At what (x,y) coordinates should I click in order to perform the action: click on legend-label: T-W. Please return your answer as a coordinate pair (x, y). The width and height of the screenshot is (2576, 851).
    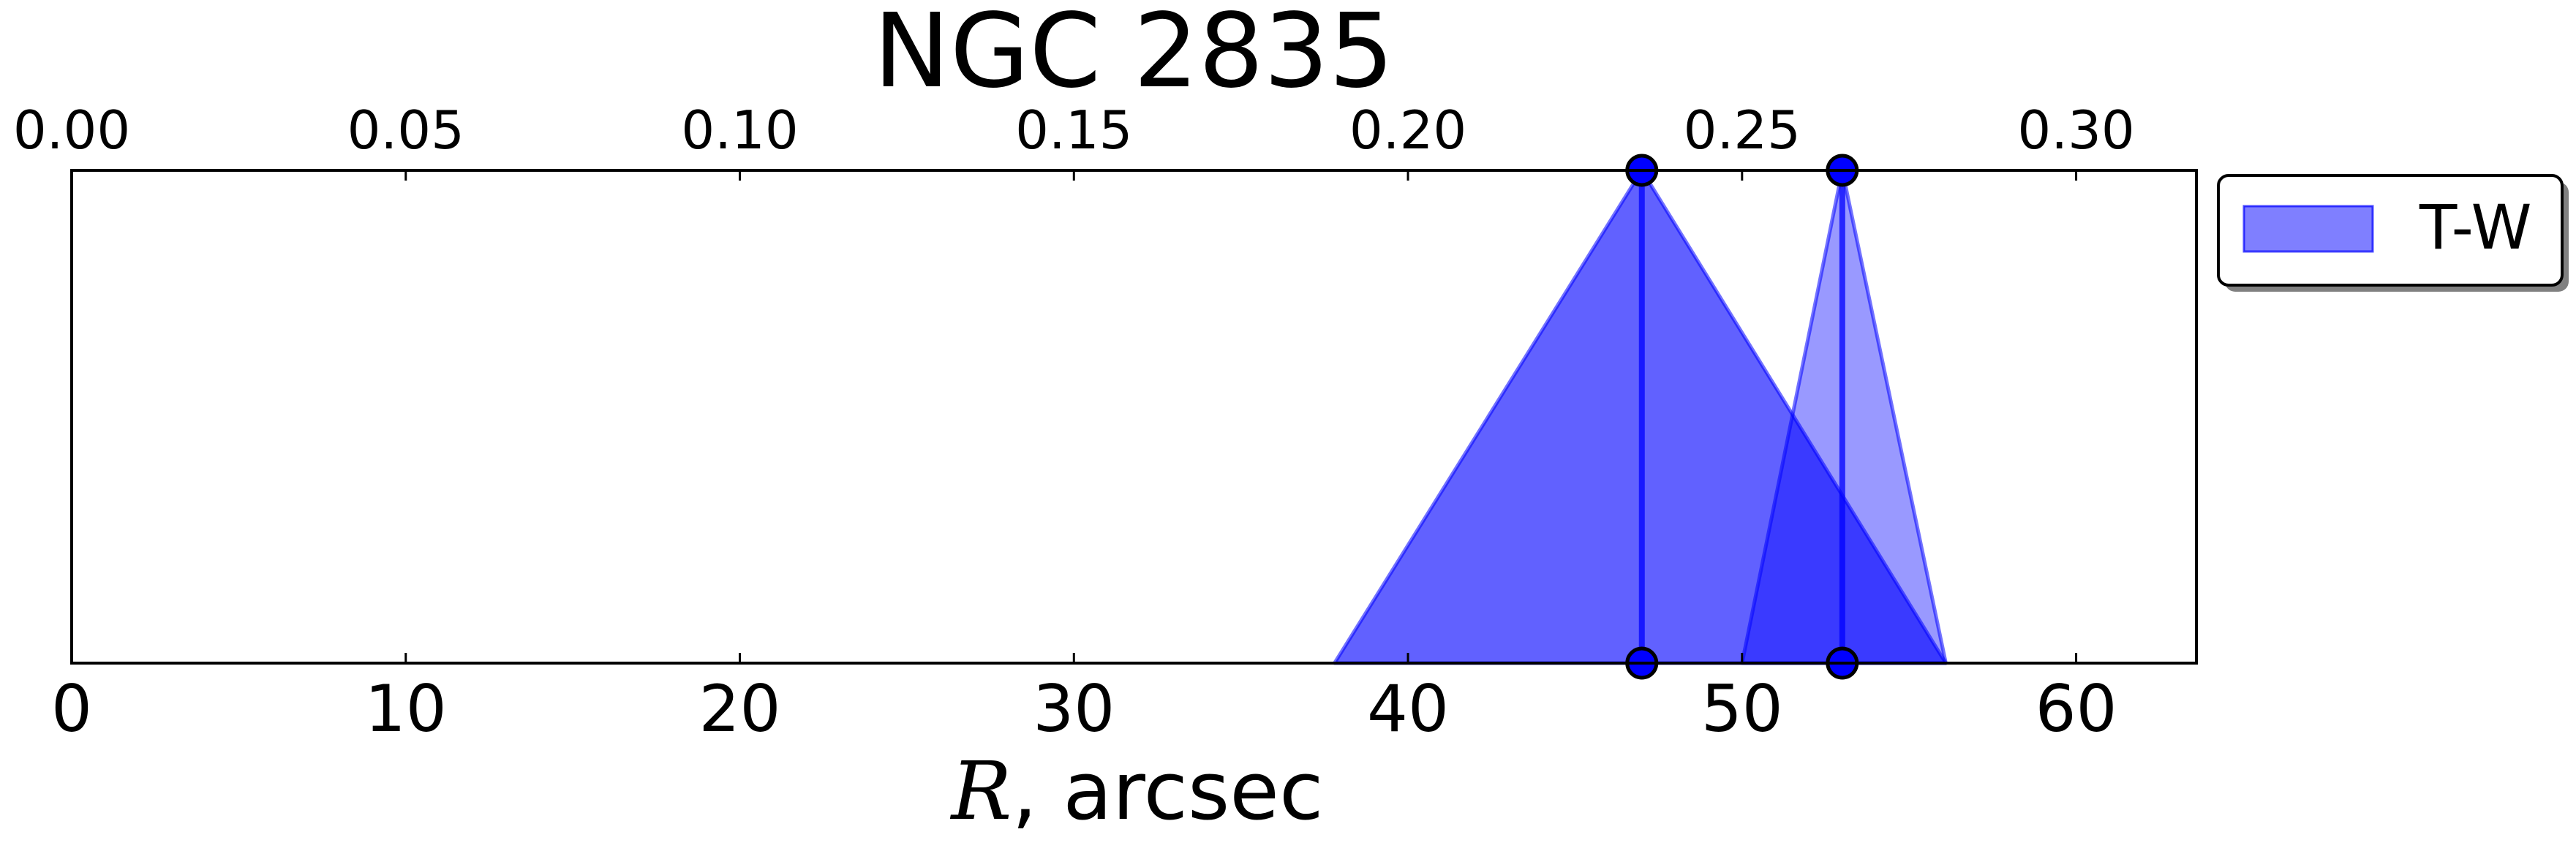
    Looking at the image, I should click on (2475, 227).